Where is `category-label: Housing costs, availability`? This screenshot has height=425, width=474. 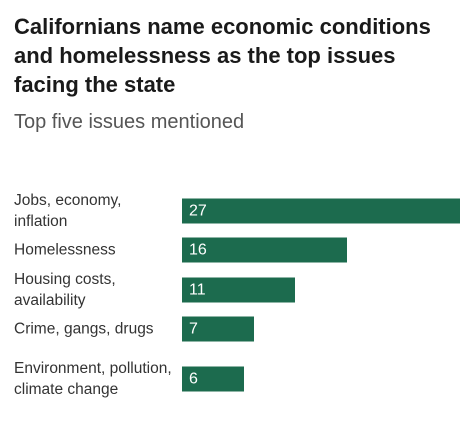
category-label: Housing costs, availability is located at coordinates (65, 290).